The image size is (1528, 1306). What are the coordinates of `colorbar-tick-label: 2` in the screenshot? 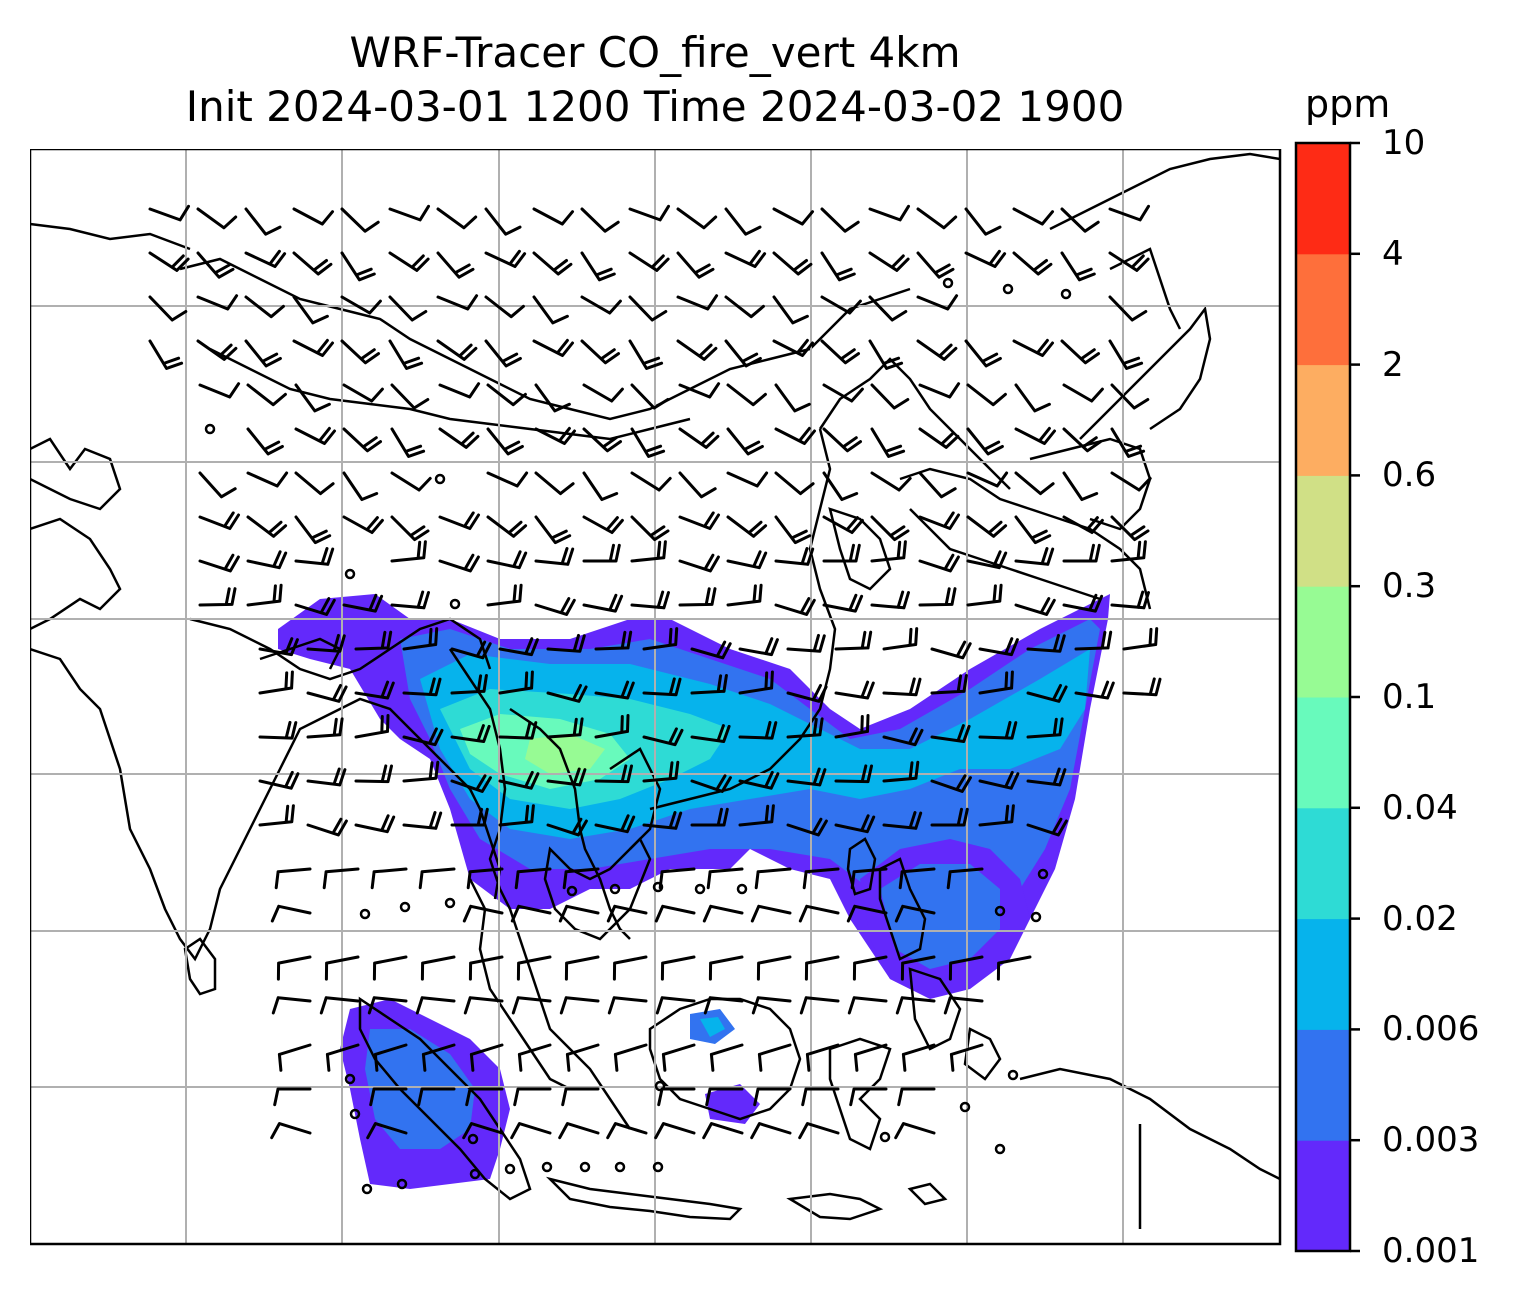 It's located at (1393, 364).